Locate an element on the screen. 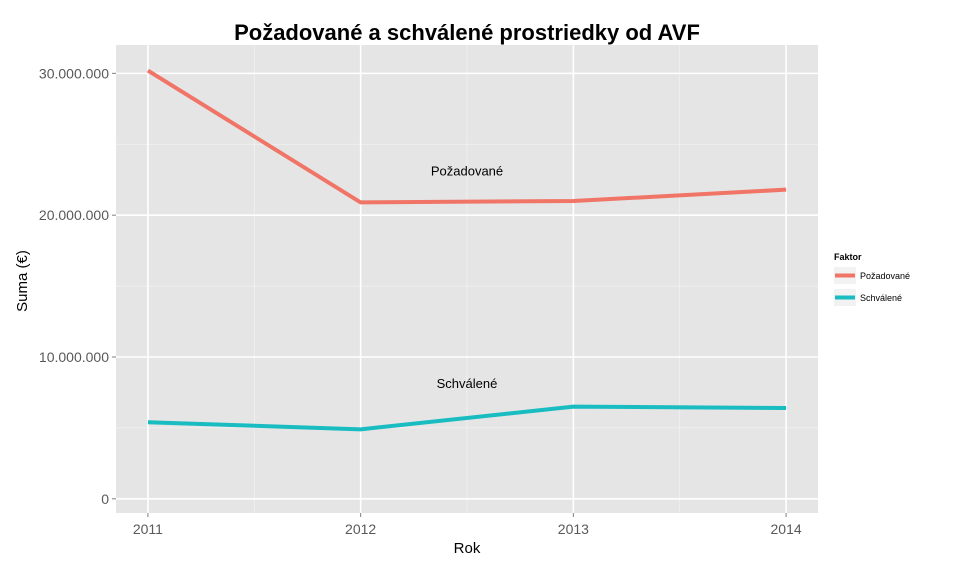 This screenshot has height=566, width=969. y-tick-label: 30.000.000 is located at coordinates (74, 73).